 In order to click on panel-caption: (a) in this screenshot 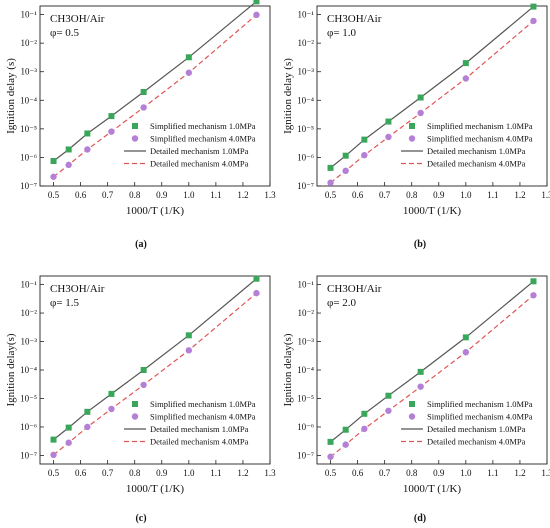, I will do `click(141, 244)`.